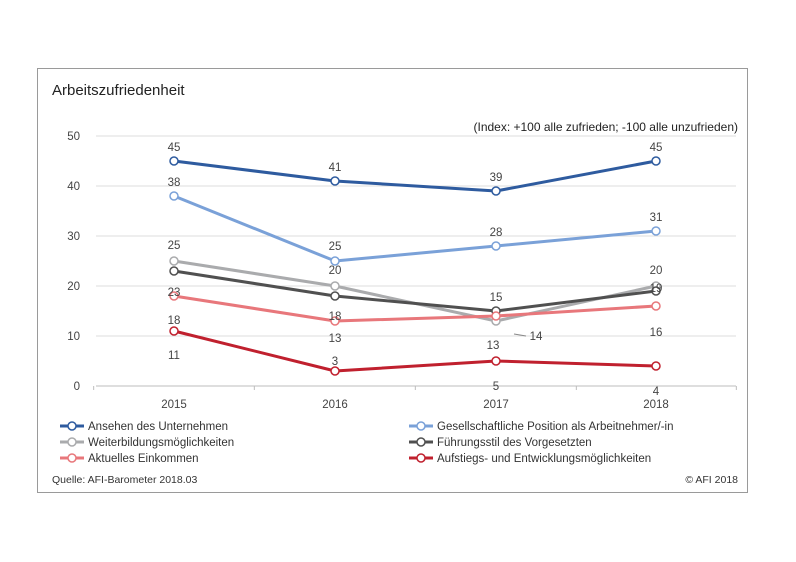 The image size is (796, 562). I want to click on data-label: 19, so click(656, 289).